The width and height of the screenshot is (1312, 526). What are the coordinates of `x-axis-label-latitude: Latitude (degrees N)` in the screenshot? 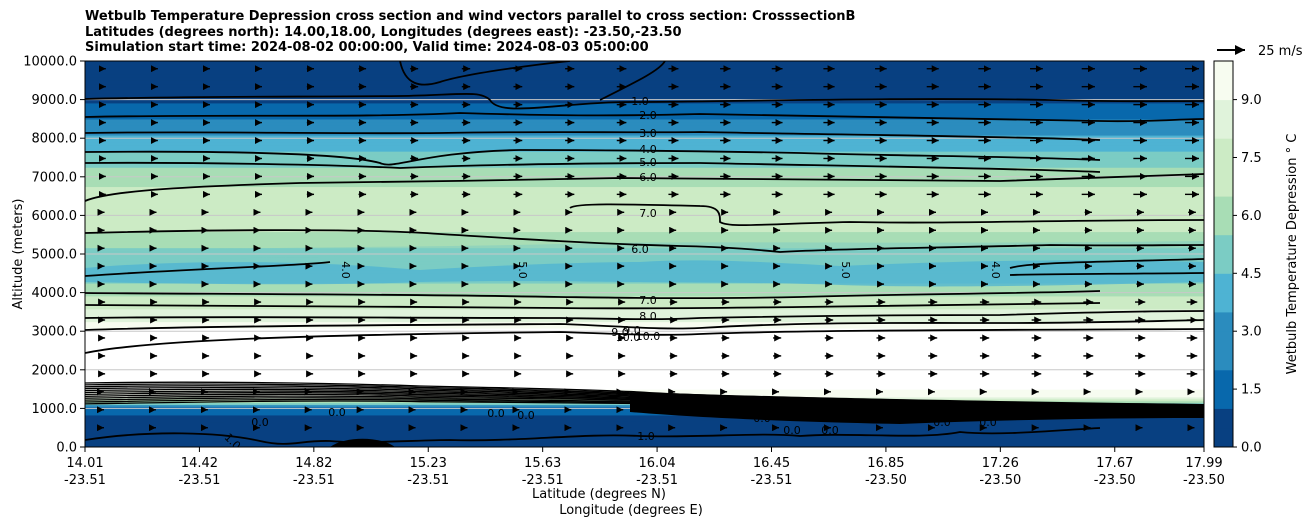 It's located at (599, 494).